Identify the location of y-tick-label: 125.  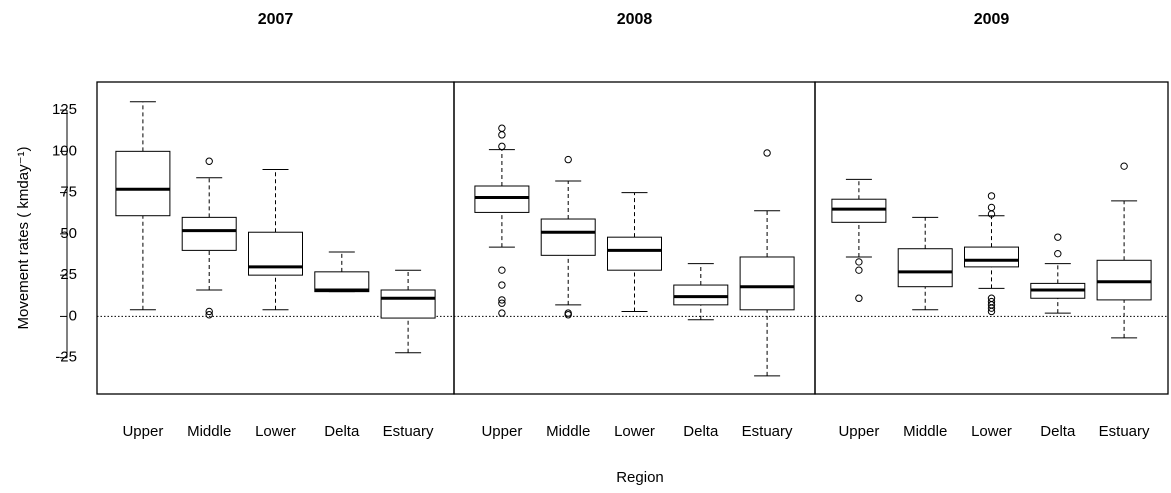
(64, 109).